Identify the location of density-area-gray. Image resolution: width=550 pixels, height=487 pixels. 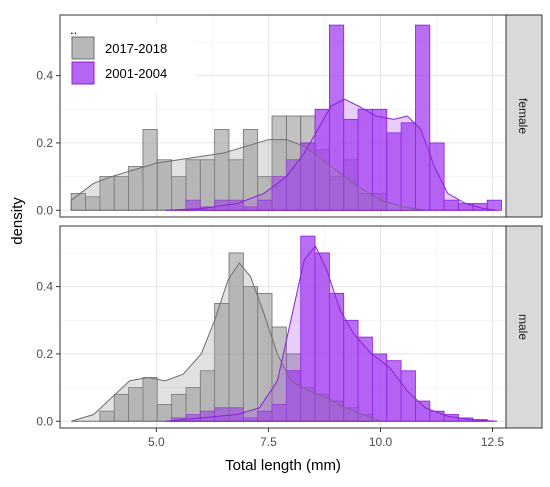
(248, 175).